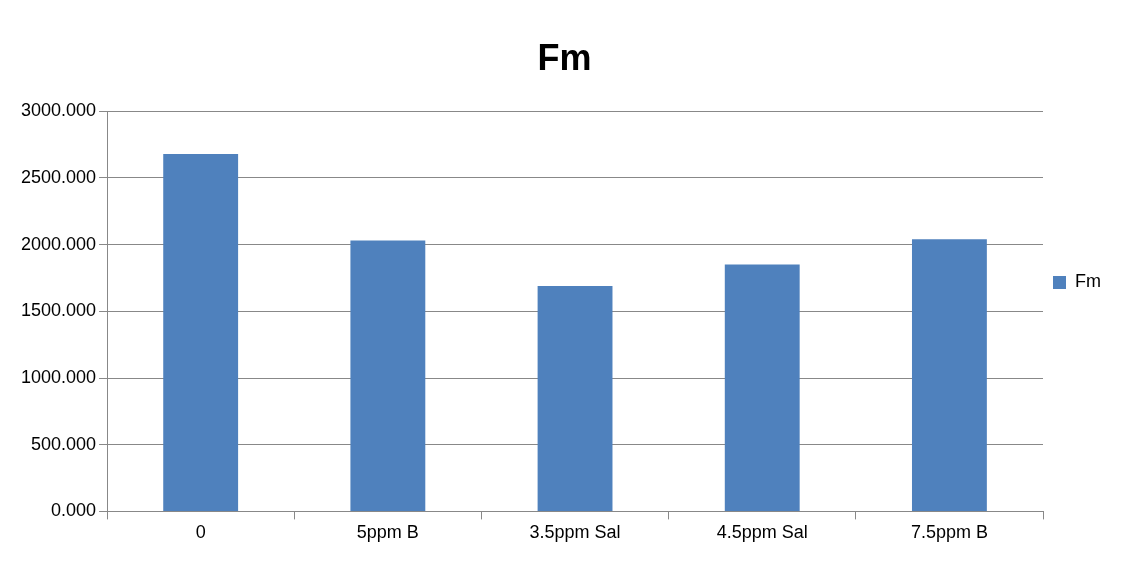 The height and width of the screenshot is (565, 1129). I want to click on y-tick-label: 2500.000, so click(59, 176).